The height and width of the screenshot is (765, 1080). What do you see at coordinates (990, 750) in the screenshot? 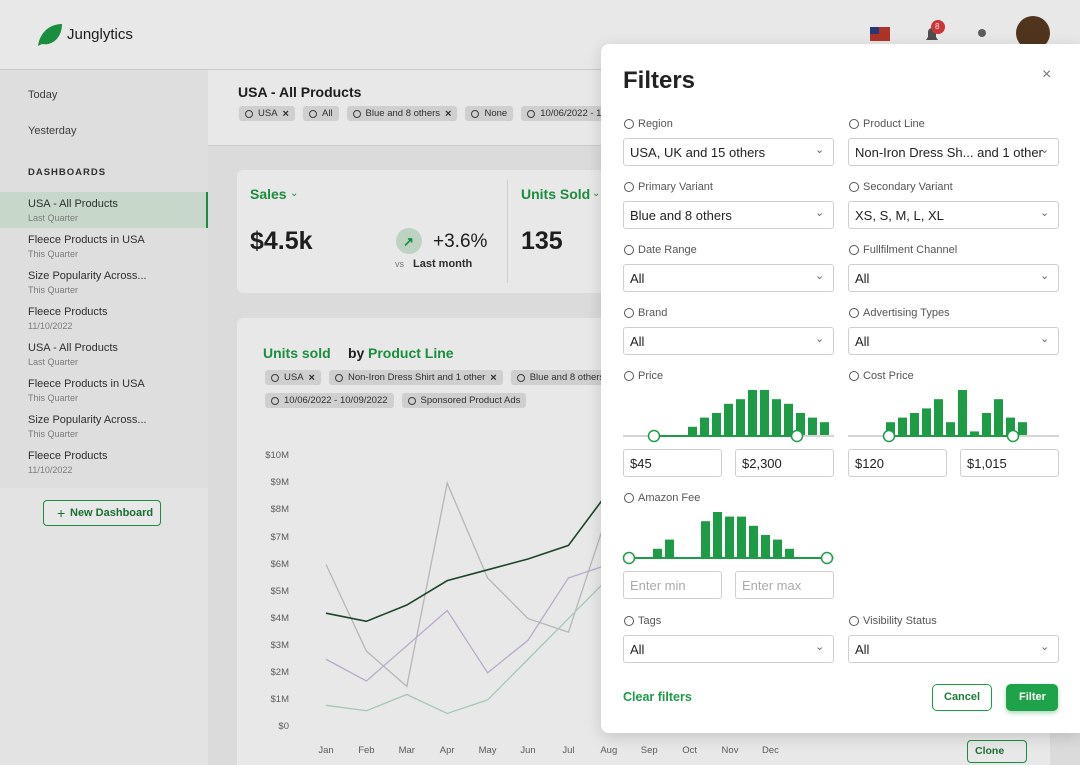
I see `clone-label: Clone` at bounding box center [990, 750].